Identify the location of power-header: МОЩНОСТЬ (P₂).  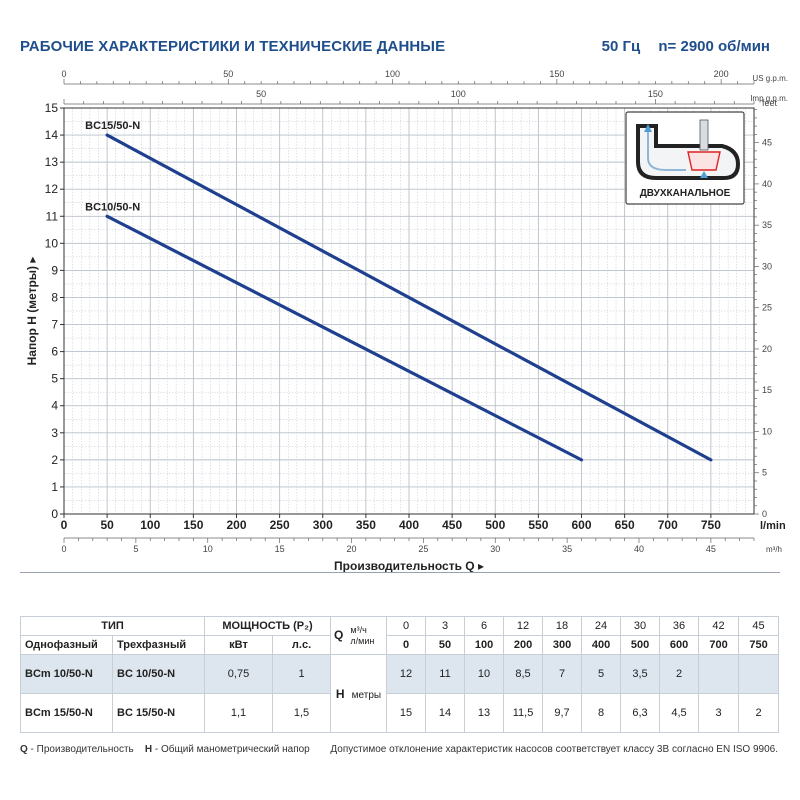
(268, 626).